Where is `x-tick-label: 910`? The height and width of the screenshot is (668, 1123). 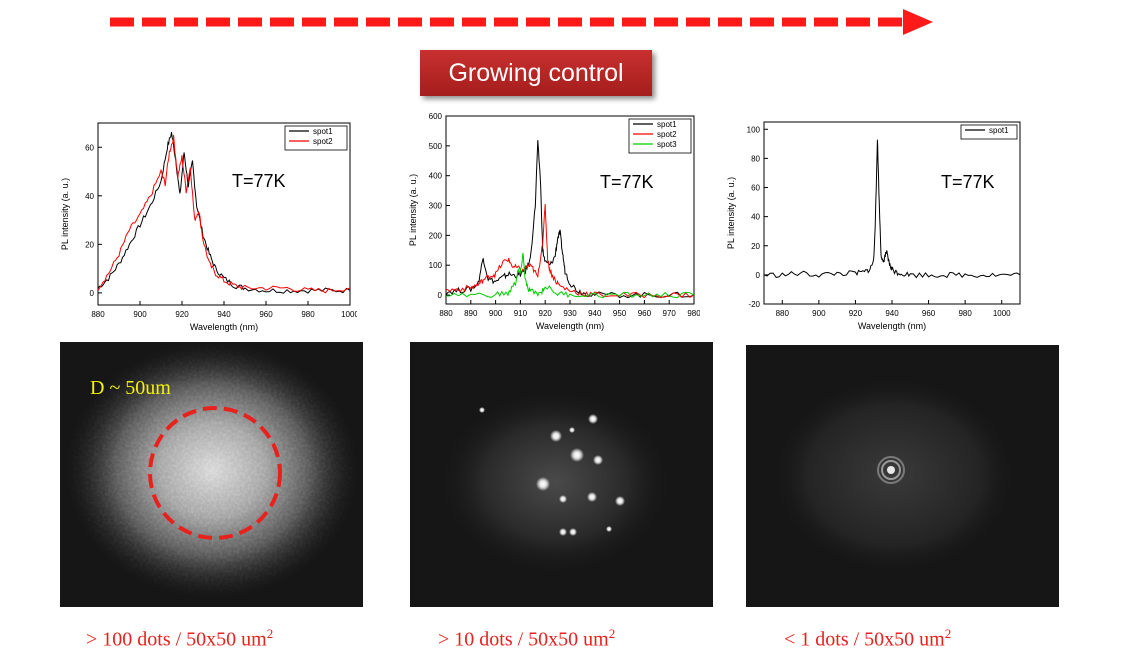
x-tick-label: 910 is located at coordinates (521, 313).